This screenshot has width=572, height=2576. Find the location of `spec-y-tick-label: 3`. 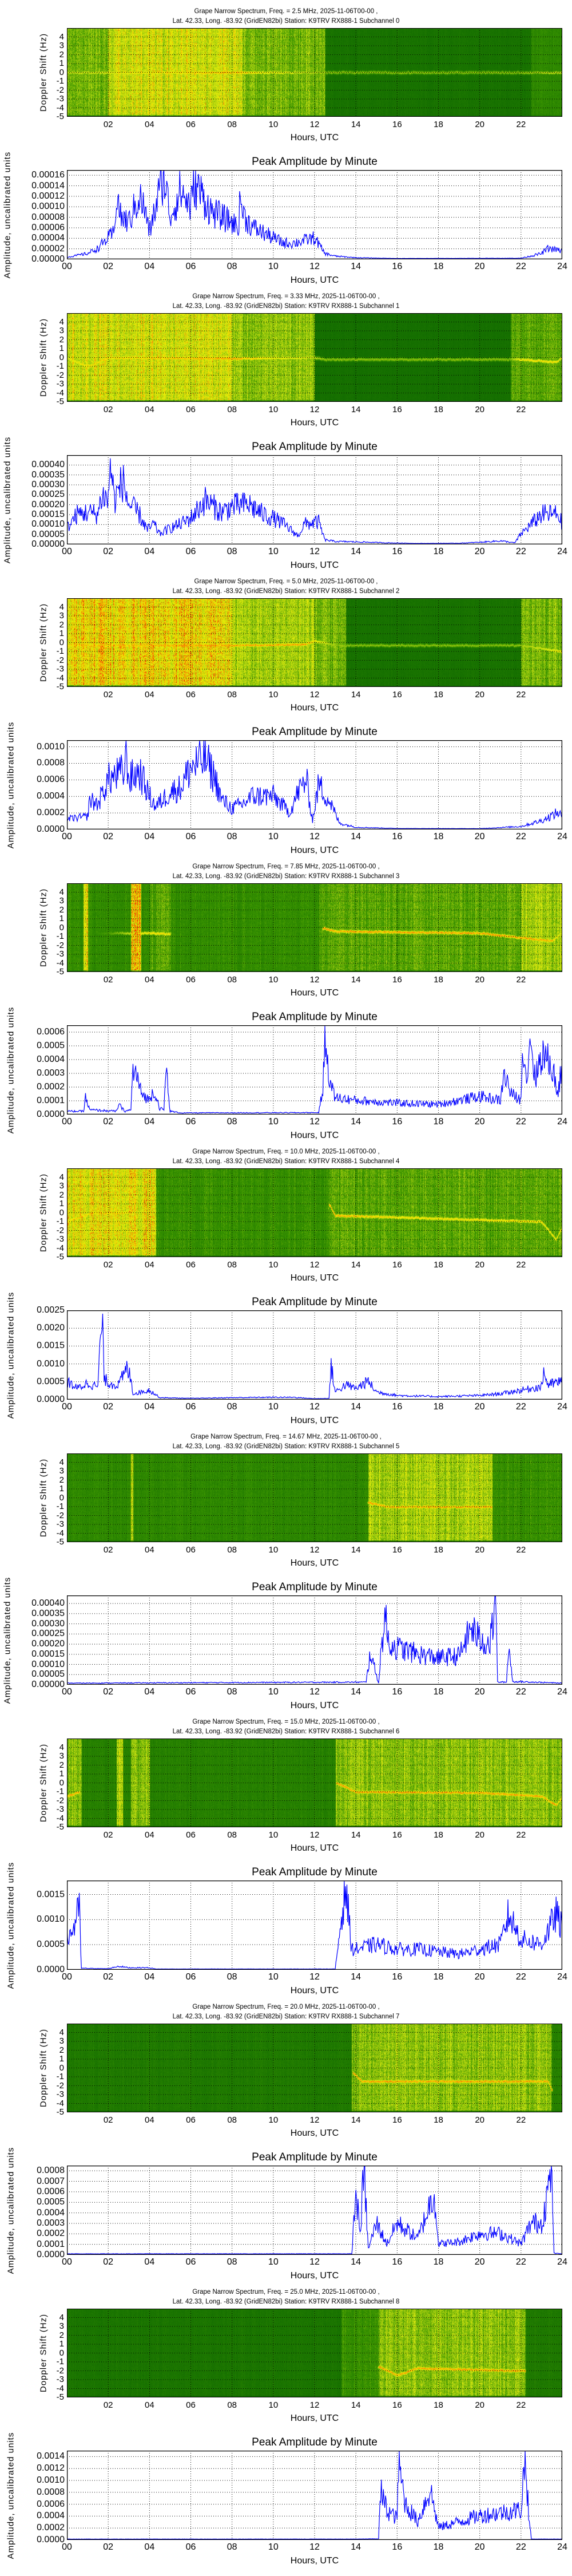

spec-y-tick-label: 3 is located at coordinates (61, 2041).